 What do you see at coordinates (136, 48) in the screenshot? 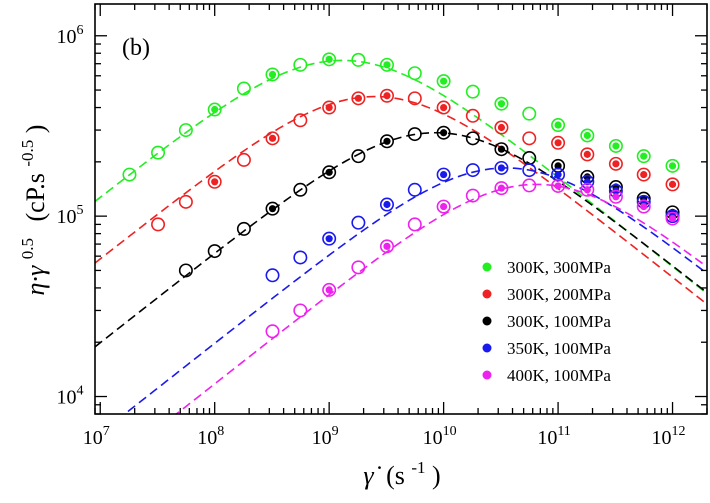
I see `panel-label: (b)` at bounding box center [136, 48].